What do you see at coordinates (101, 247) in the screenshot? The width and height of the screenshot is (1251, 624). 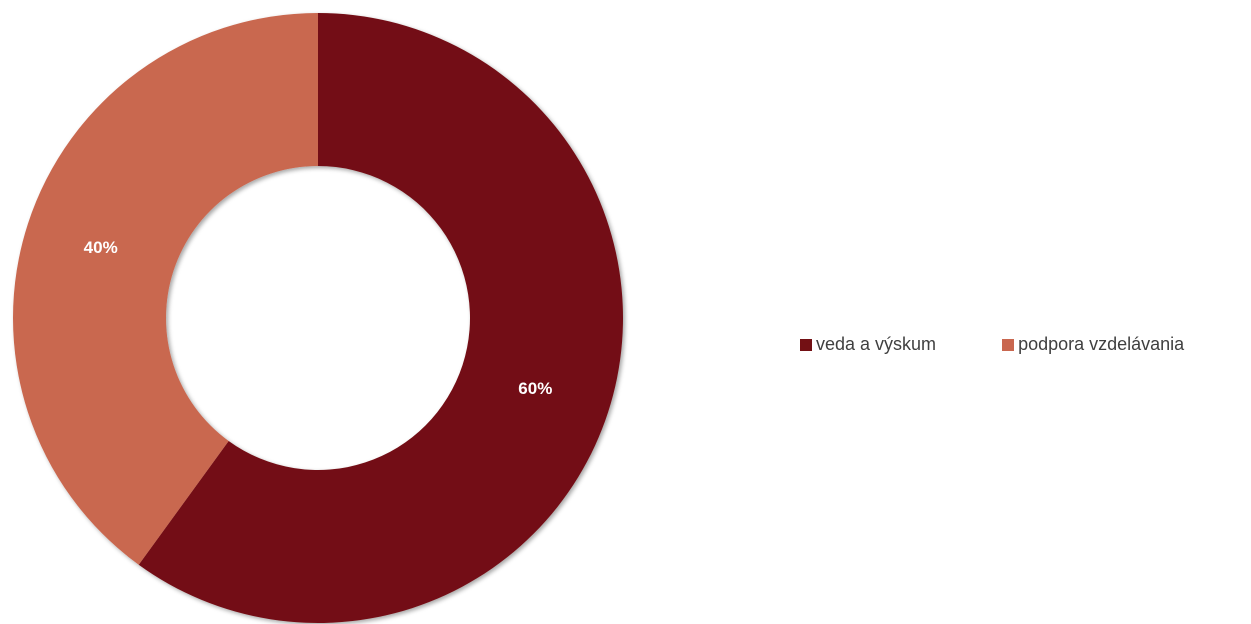 I see `slice-label-podpora-vzdelavania: 40%` at bounding box center [101, 247].